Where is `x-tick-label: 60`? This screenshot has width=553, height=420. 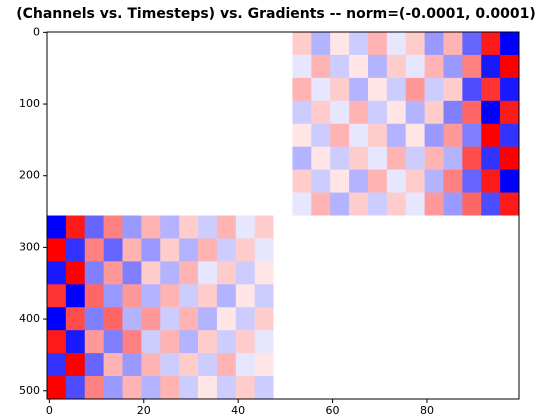
x-tick-label: 60 is located at coordinates (333, 410).